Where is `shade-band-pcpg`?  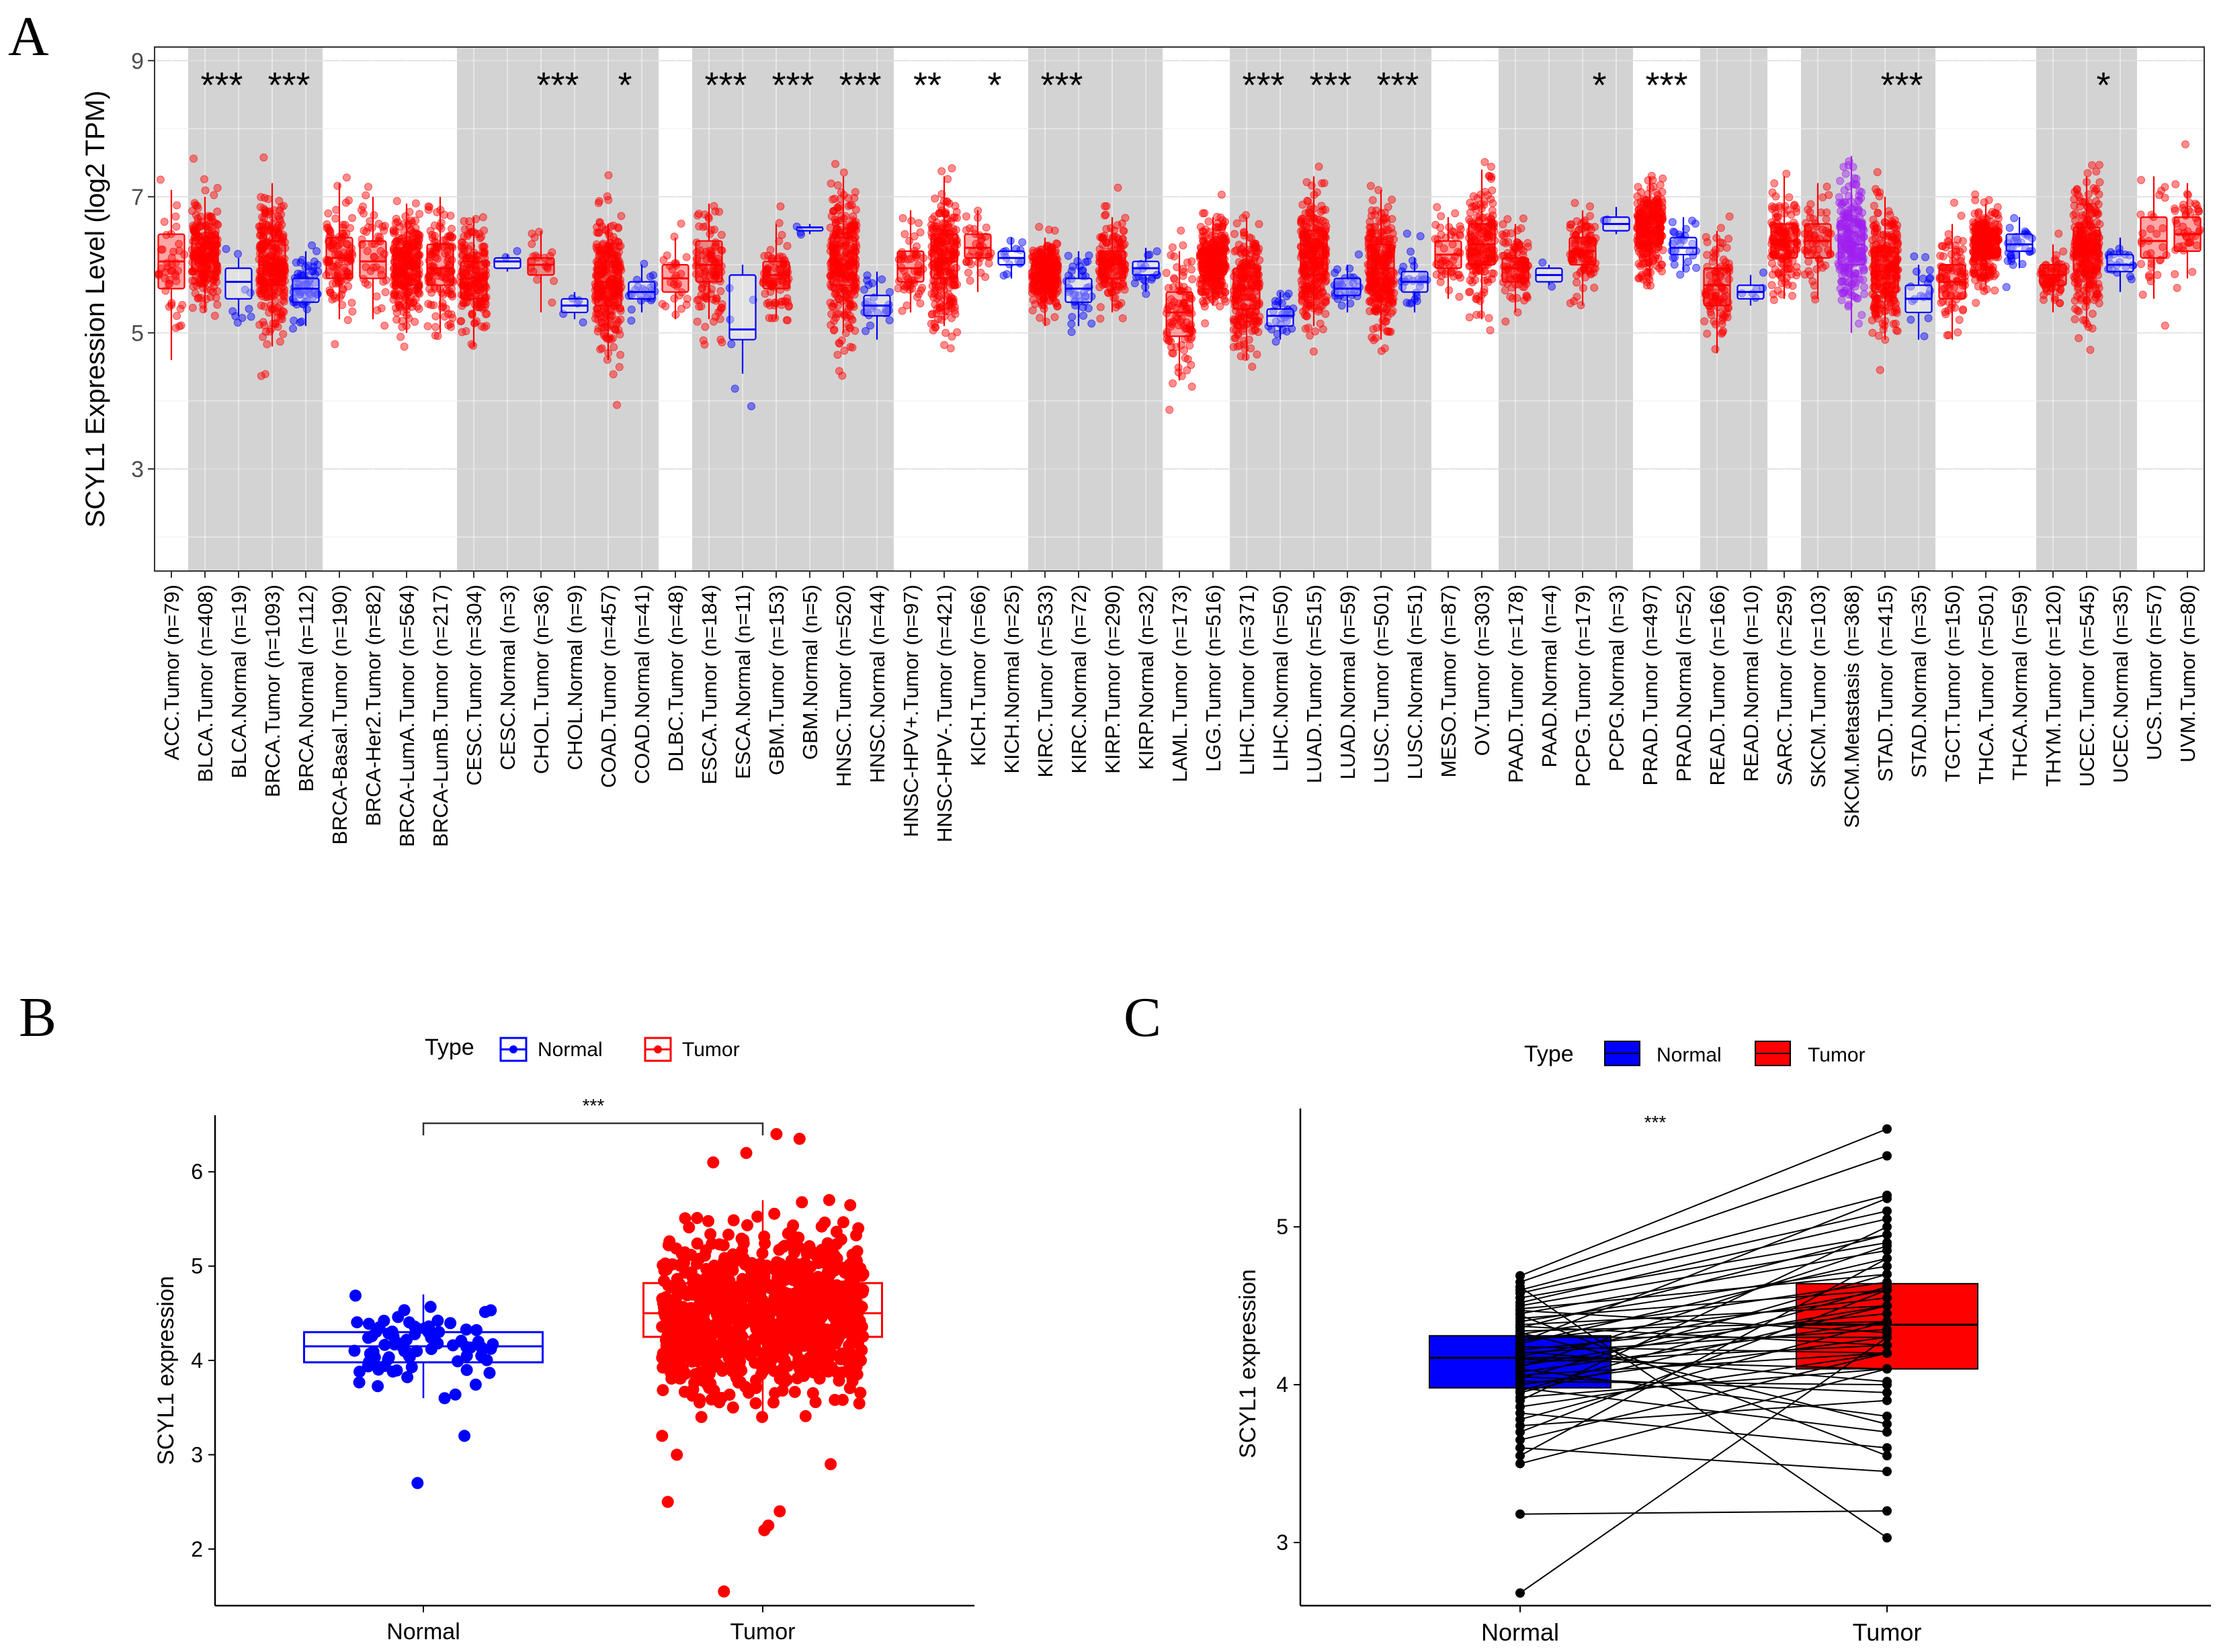 shade-band-pcpg is located at coordinates (1599, 309).